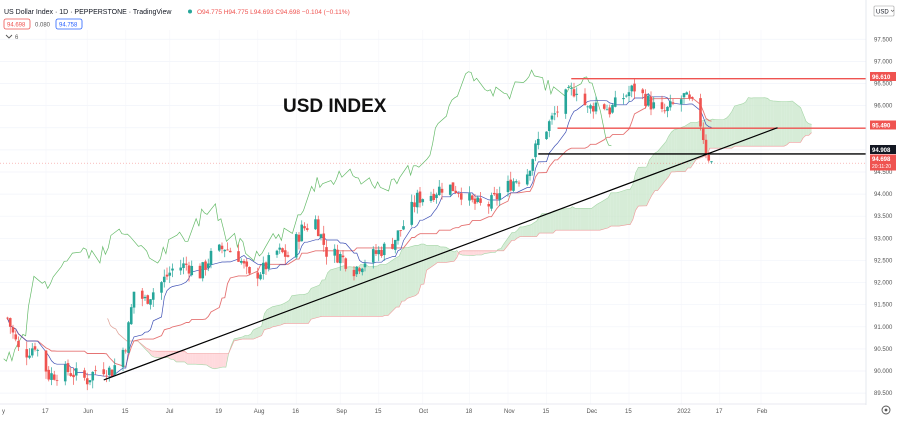  I want to click on sell-price-button, so click(17, 24).